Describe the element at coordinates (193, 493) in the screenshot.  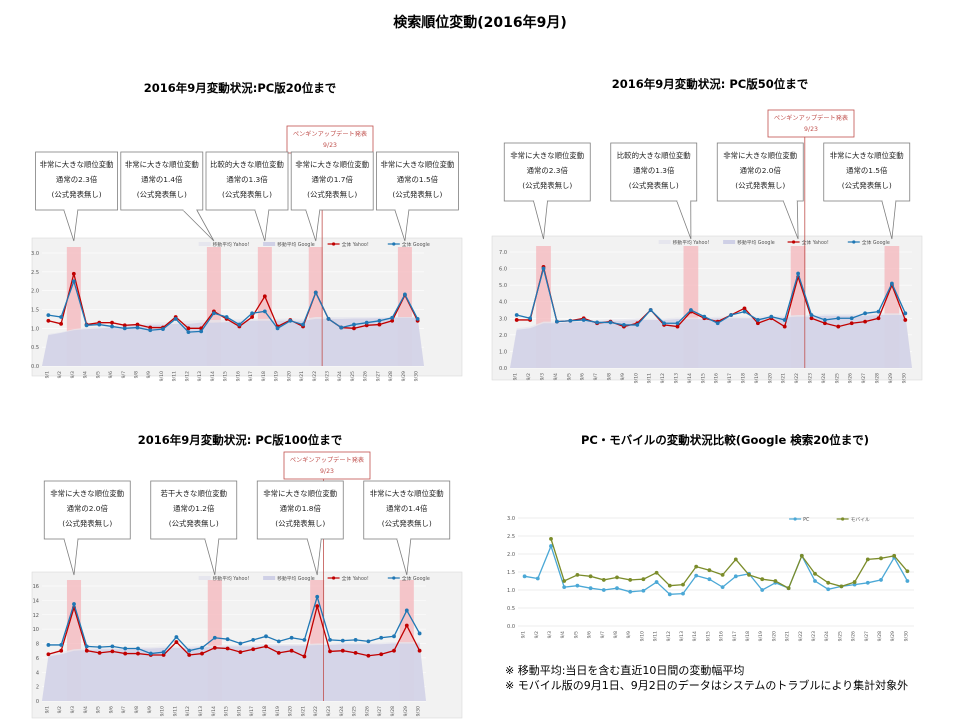
I see `callout-text: 若干大きな順位変動` at that location.